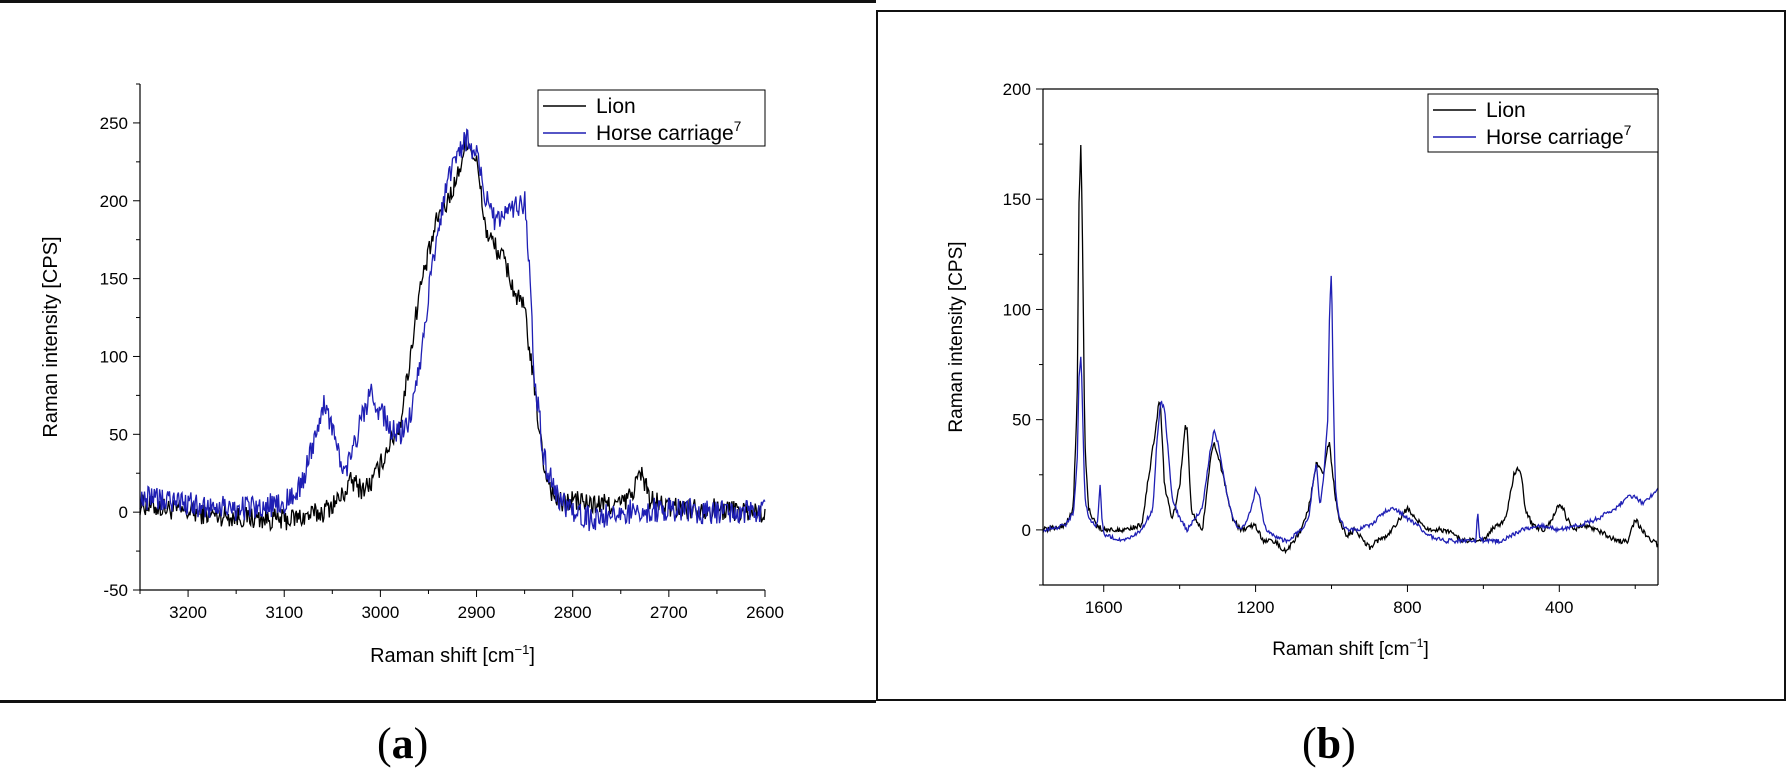 The image size is (1786, 779). I want to click on y-tick-label: 250, so click(114, 123).